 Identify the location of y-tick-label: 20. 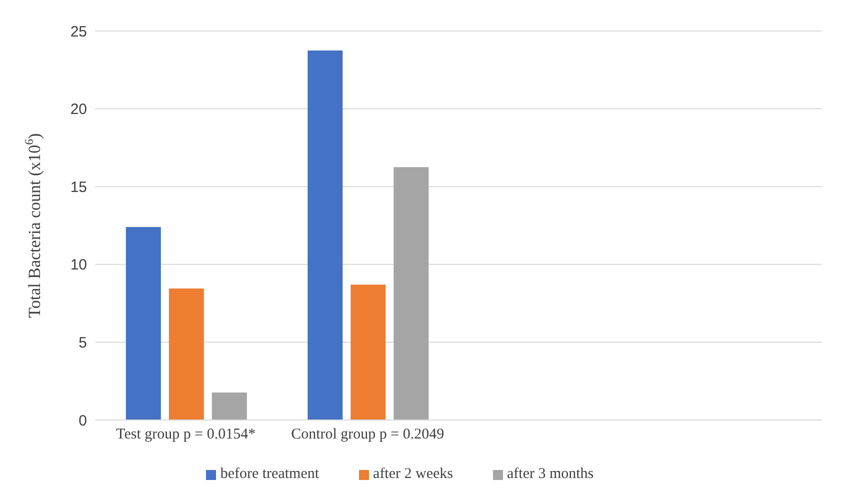
(78, 109).